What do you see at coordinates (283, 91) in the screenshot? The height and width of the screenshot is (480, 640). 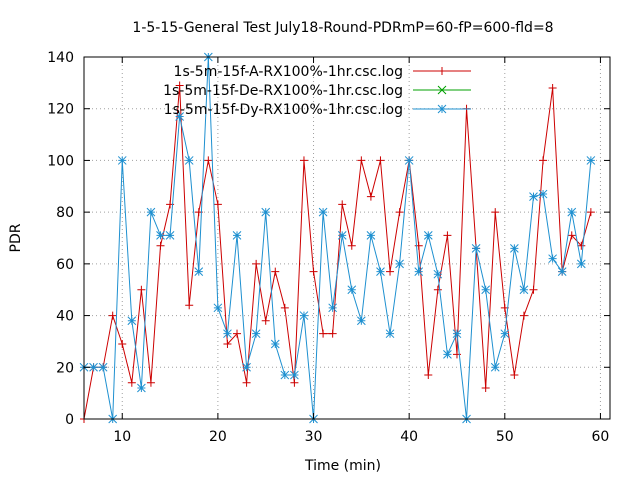 I see `legend-label: 1s-5m-15f-De-RX100%-1hr.csc.log` at bounding box center [283, 91].